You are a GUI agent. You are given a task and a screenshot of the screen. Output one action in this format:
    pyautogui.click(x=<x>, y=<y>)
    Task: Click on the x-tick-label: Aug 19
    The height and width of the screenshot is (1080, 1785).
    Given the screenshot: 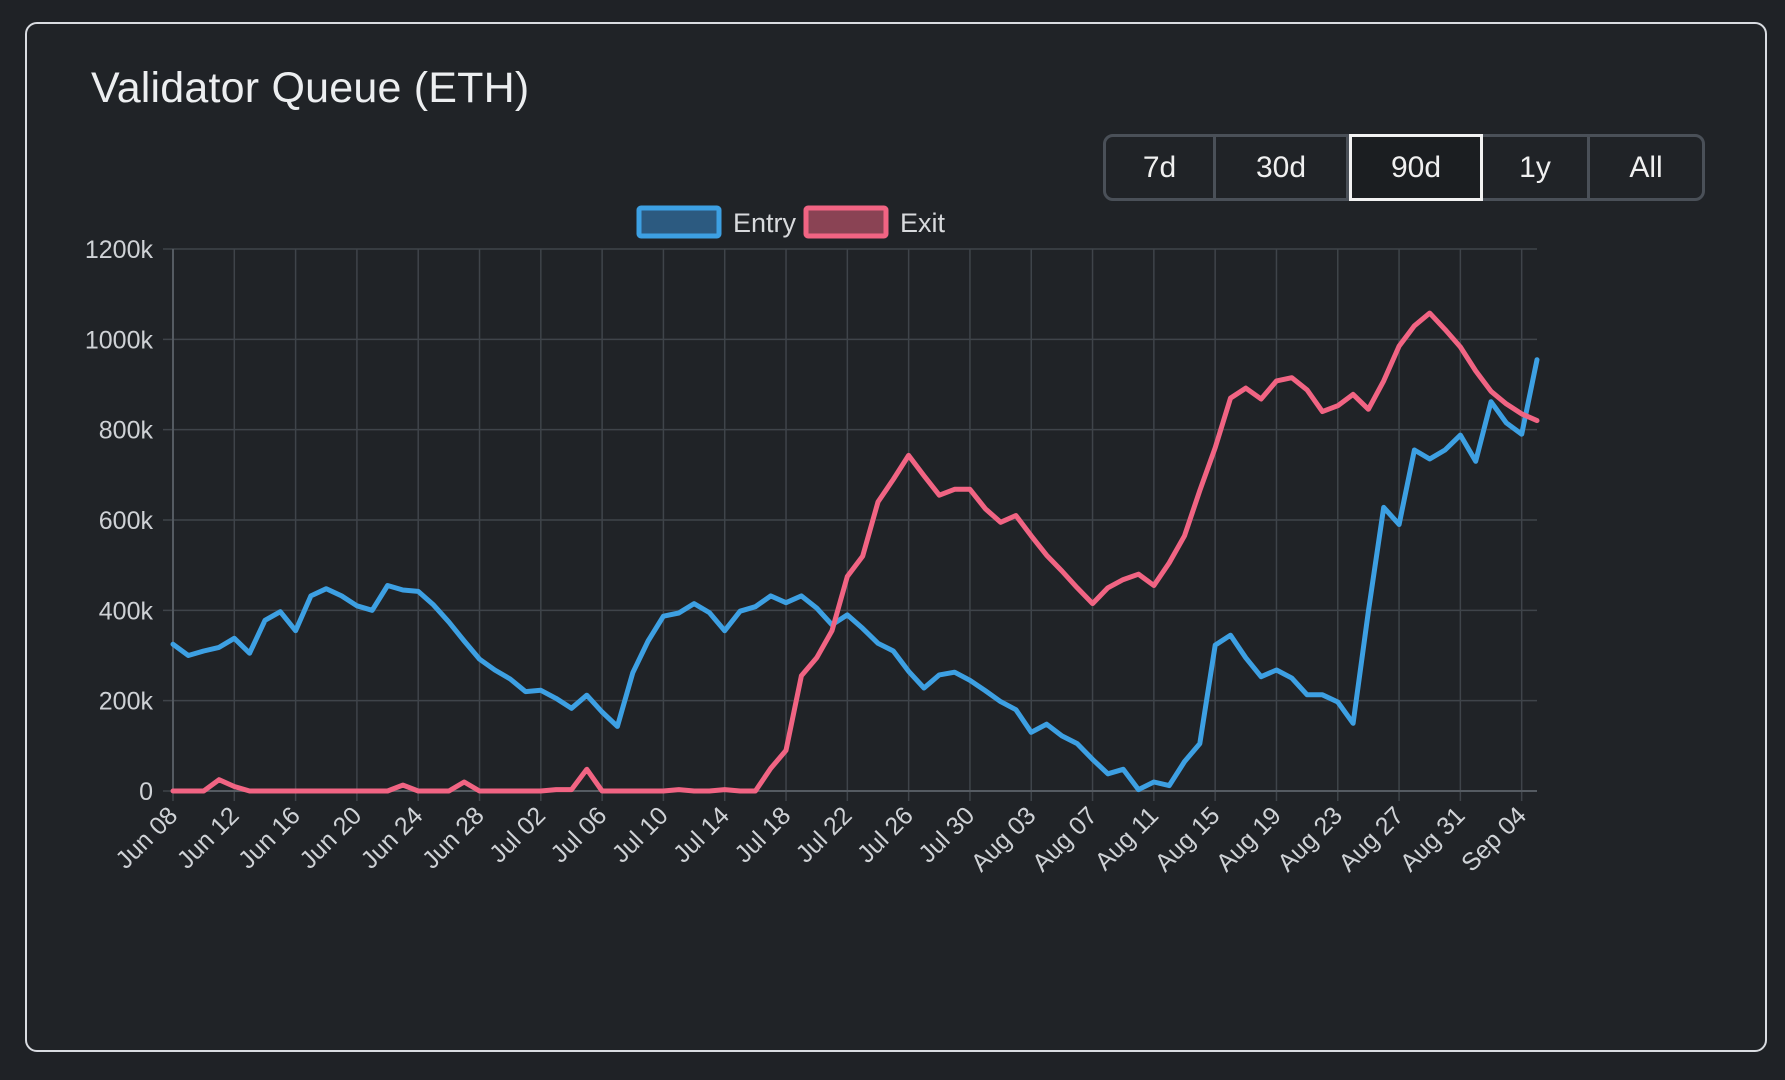 What is the action you would take?
    pyautogui.click(x=1249, y=839)
    